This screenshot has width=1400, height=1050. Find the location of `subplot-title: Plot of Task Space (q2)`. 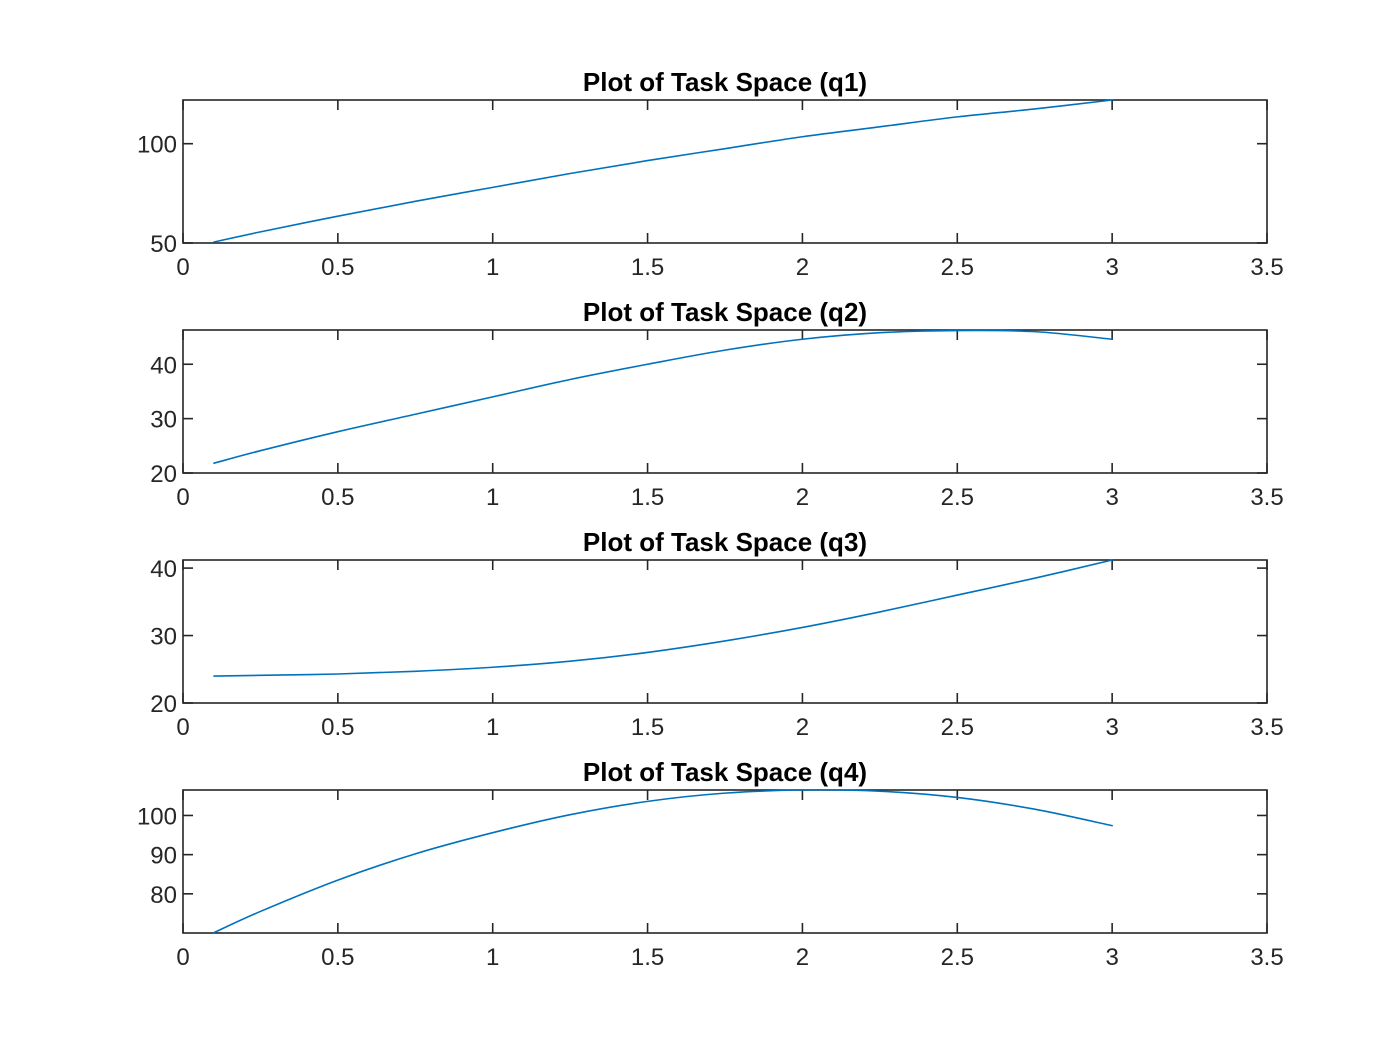

subplot-title: Plot of Task Space (q2) is located at coordinates (725, 312).